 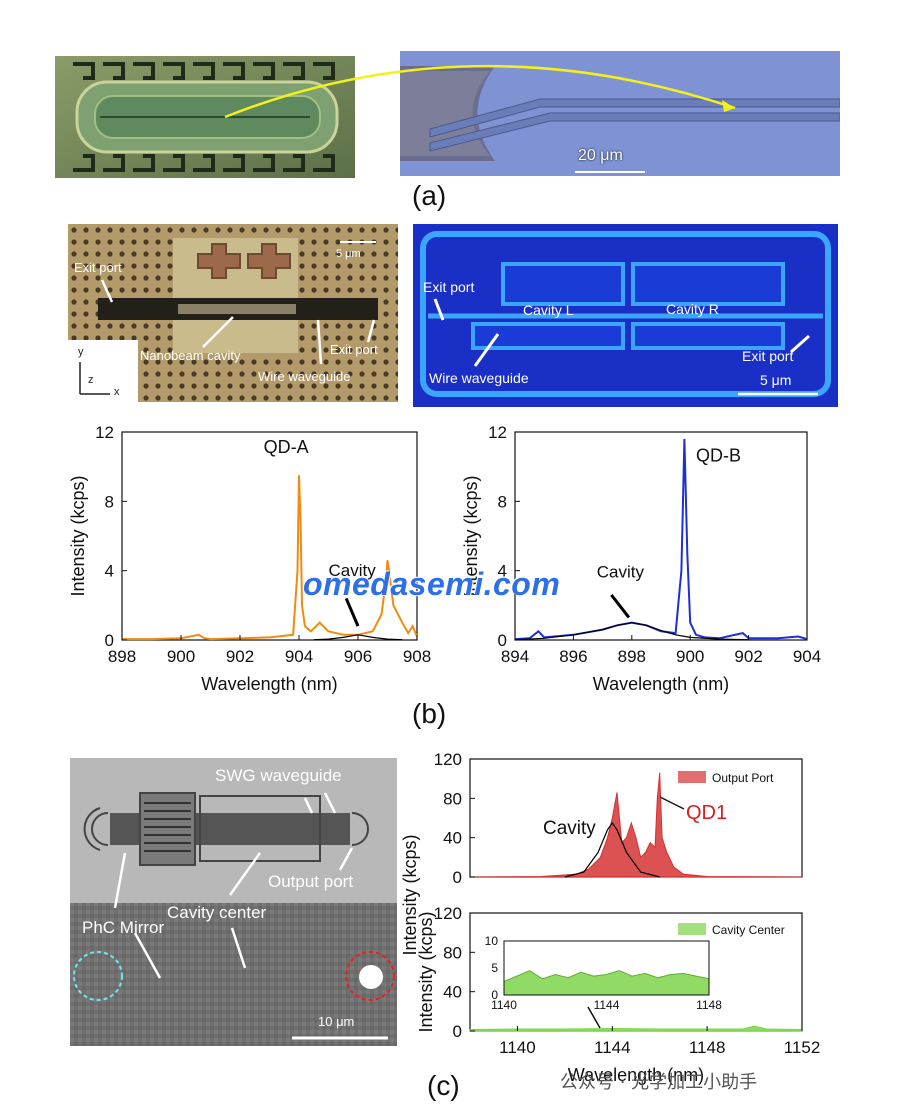 What do you see at coordinates (606, 968) in the screenshot?
I see `inset-frame` at bounding box center [606, 968].